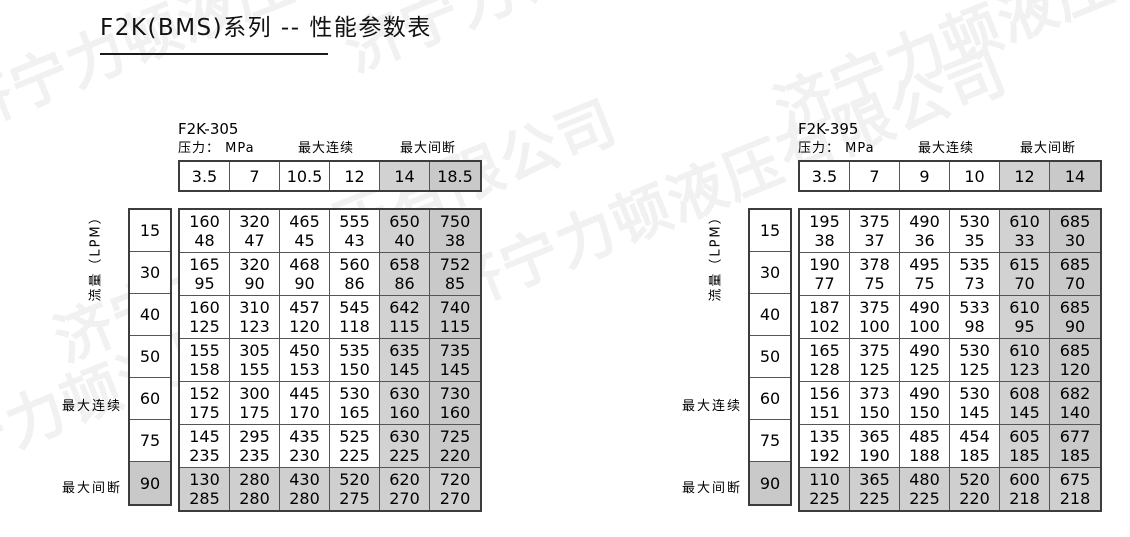 The image size is (1130, 537). Describe the element at coordinates (974, 436) in the screenshot. I see `torque-value: 454` at that location.